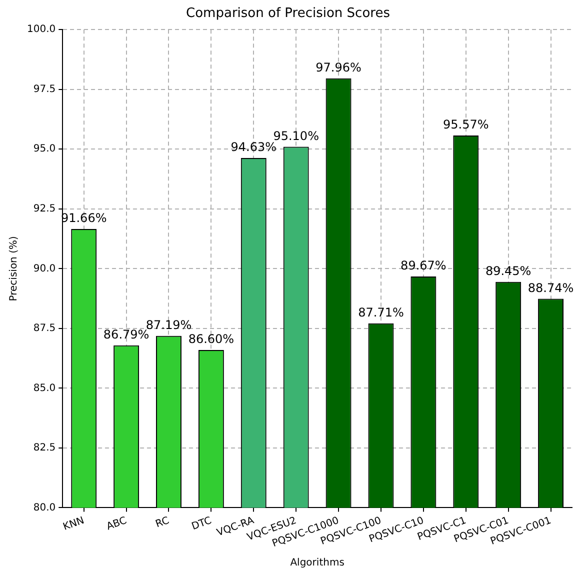 The image size is (574, 581). I want to click on y-tick-label: 90.0, so click(44, 268).